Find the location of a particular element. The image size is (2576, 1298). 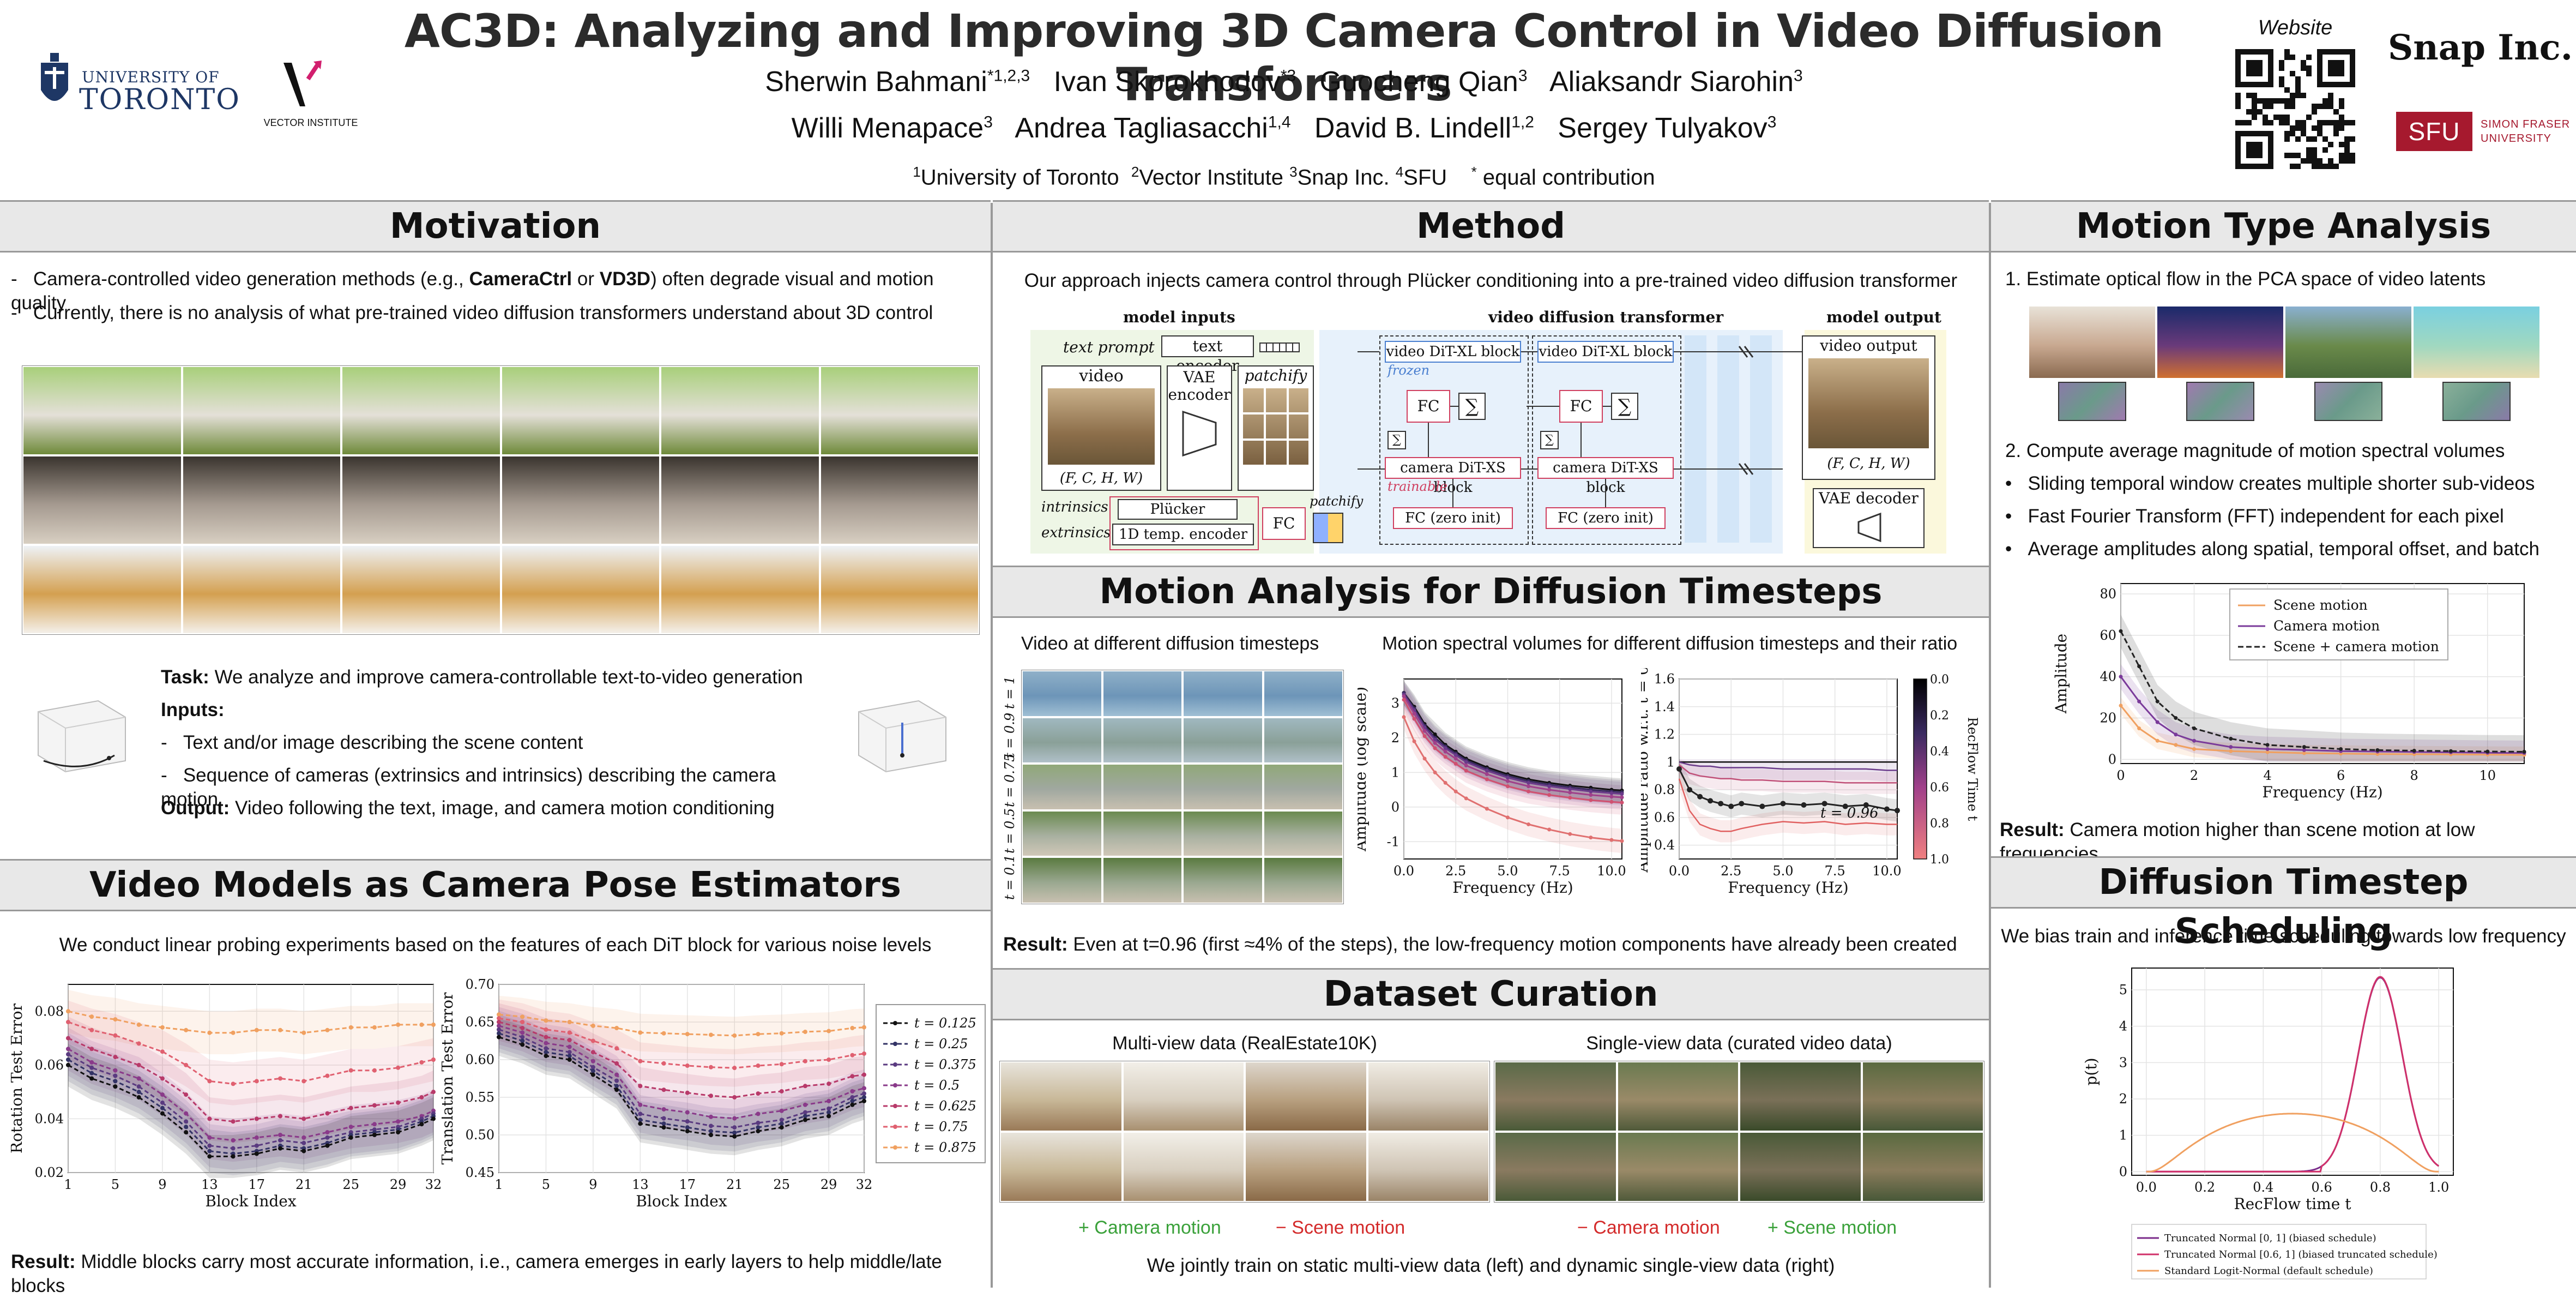

trajectory-cube-right-icon is located at coordinates (902, 736).